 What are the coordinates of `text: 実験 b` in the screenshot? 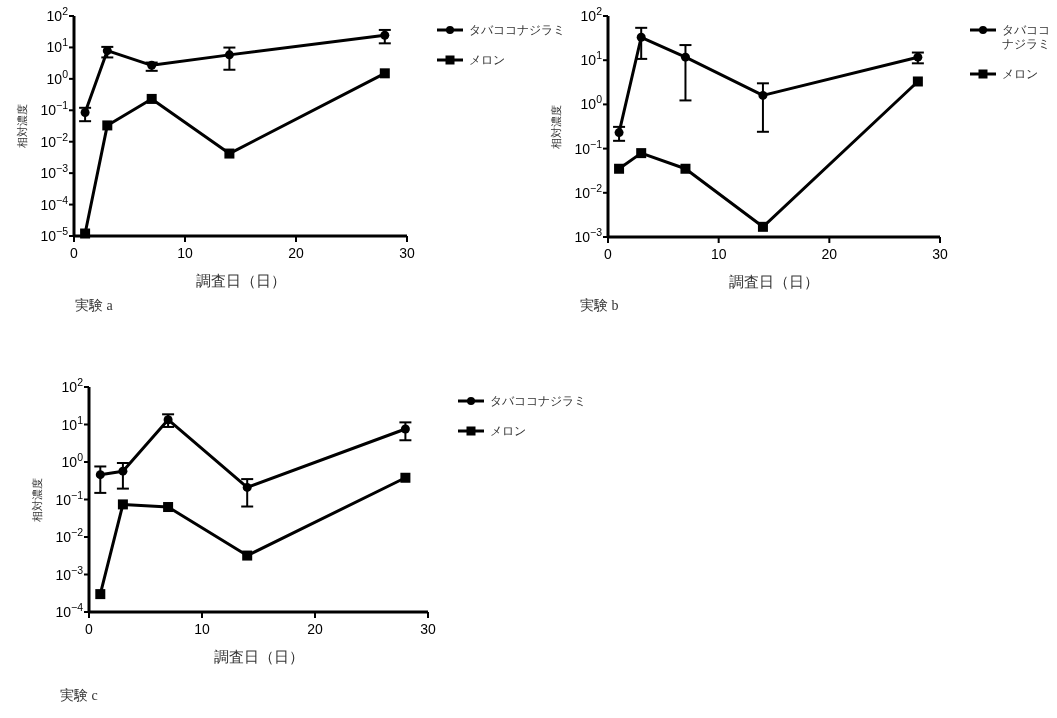 It's located at (599, 305).